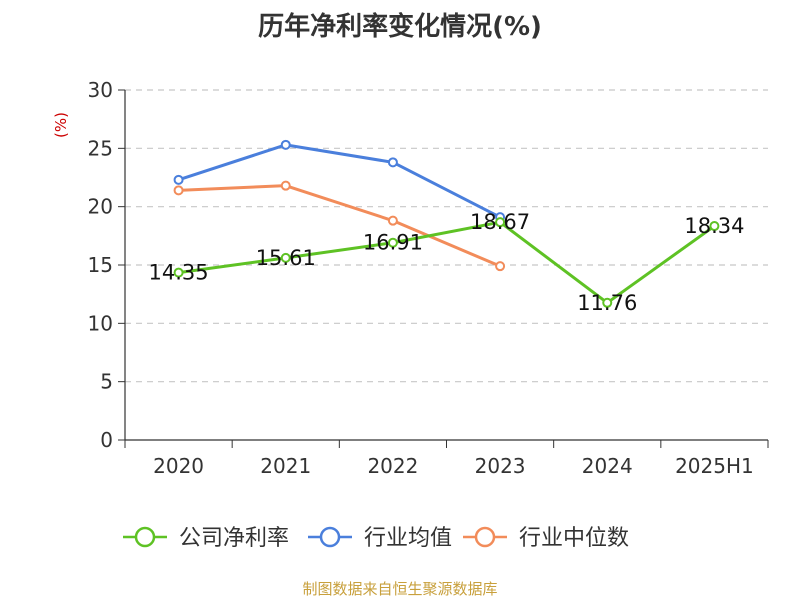 This screenshot has width=800, height=600. What do you see at coordinates (100, 90) in the screenshot?
I see `y-tick-label: 30` at bounding box center [100, 90].